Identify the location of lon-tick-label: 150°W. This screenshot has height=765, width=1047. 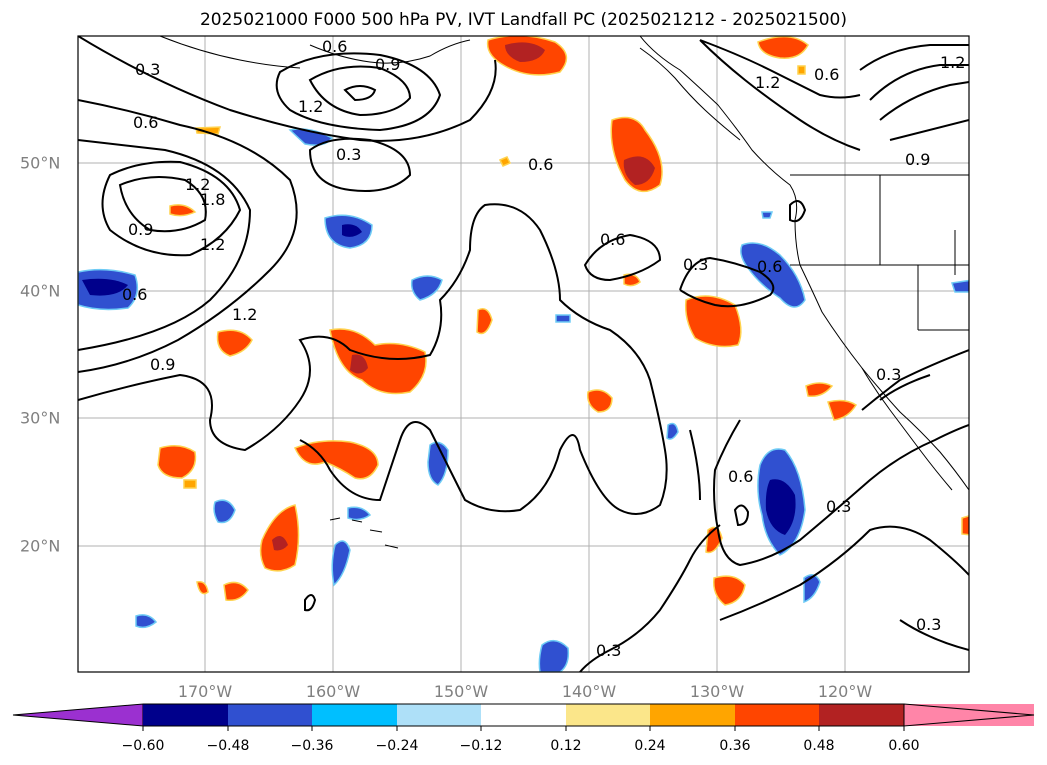
(461, 691).